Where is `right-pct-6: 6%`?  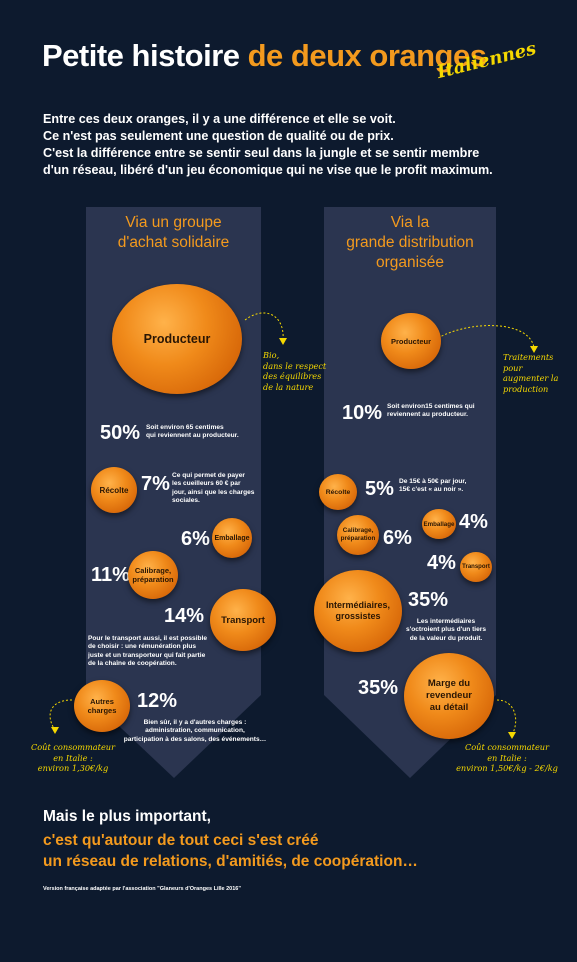
right-pct-6: 6% is located at coordinates (397, 538).